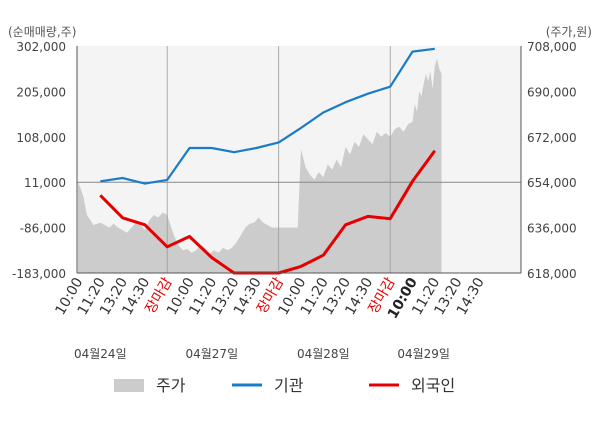 The height and width of the screenshot is (428, 600). I want to click on left-tick-label: 11,000, so click(45, 183).